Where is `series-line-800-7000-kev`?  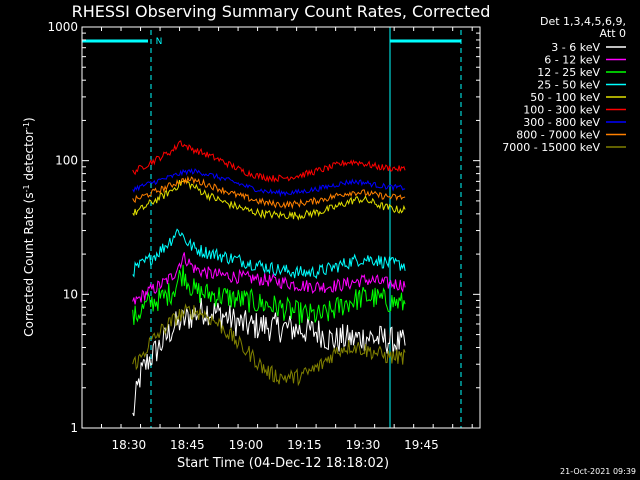
series-line-800-7000-kev is located at coordinates (269, 192).